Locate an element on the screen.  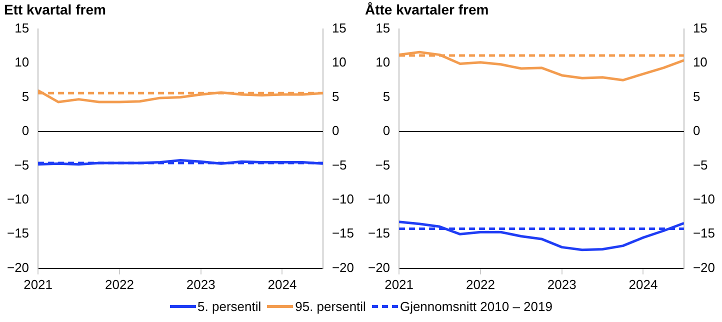
legend-label: Gjennomsnitt 2010 – 2019 is located at coordinates (476, 306).